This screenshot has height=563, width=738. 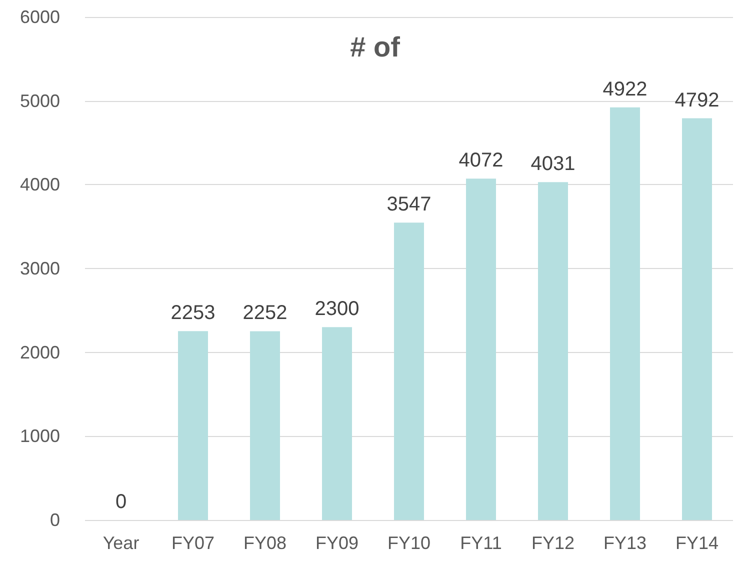 I want to click on data-label: 2300, so click(x=337, y=309).